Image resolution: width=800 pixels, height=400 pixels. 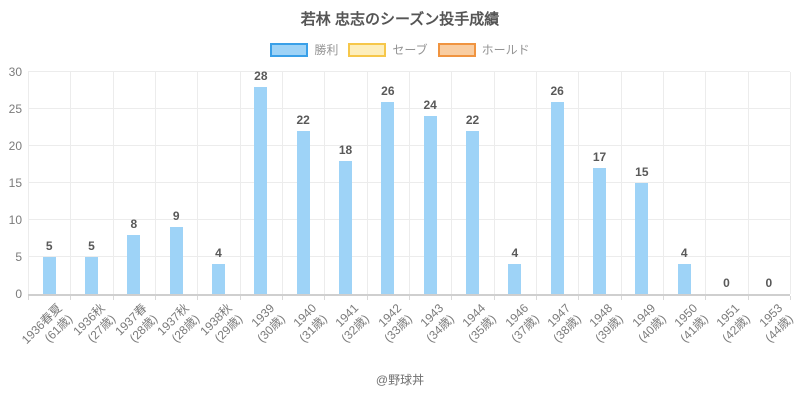 I want to click on y-axis-tick-label: 5, so click(x=18, y=257).